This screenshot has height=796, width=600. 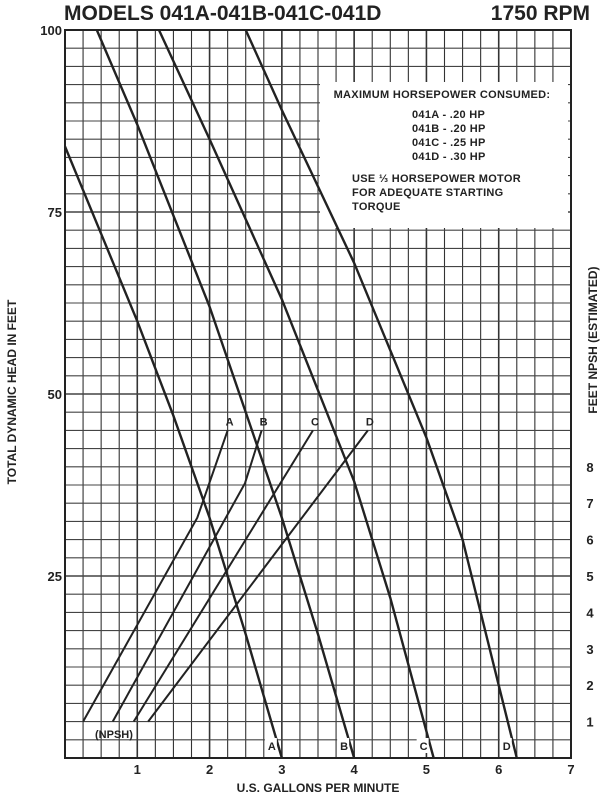 I want to click on x-tick-label: 4, so click(x=355, y=769).